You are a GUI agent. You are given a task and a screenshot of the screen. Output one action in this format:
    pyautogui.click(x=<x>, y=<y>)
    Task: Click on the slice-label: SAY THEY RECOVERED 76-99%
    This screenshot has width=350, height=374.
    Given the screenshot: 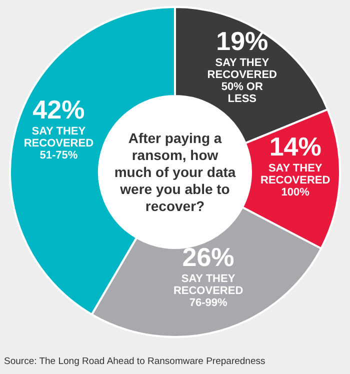 What is the action you would take?
    pyautogui.click(x=208, y=290)
    